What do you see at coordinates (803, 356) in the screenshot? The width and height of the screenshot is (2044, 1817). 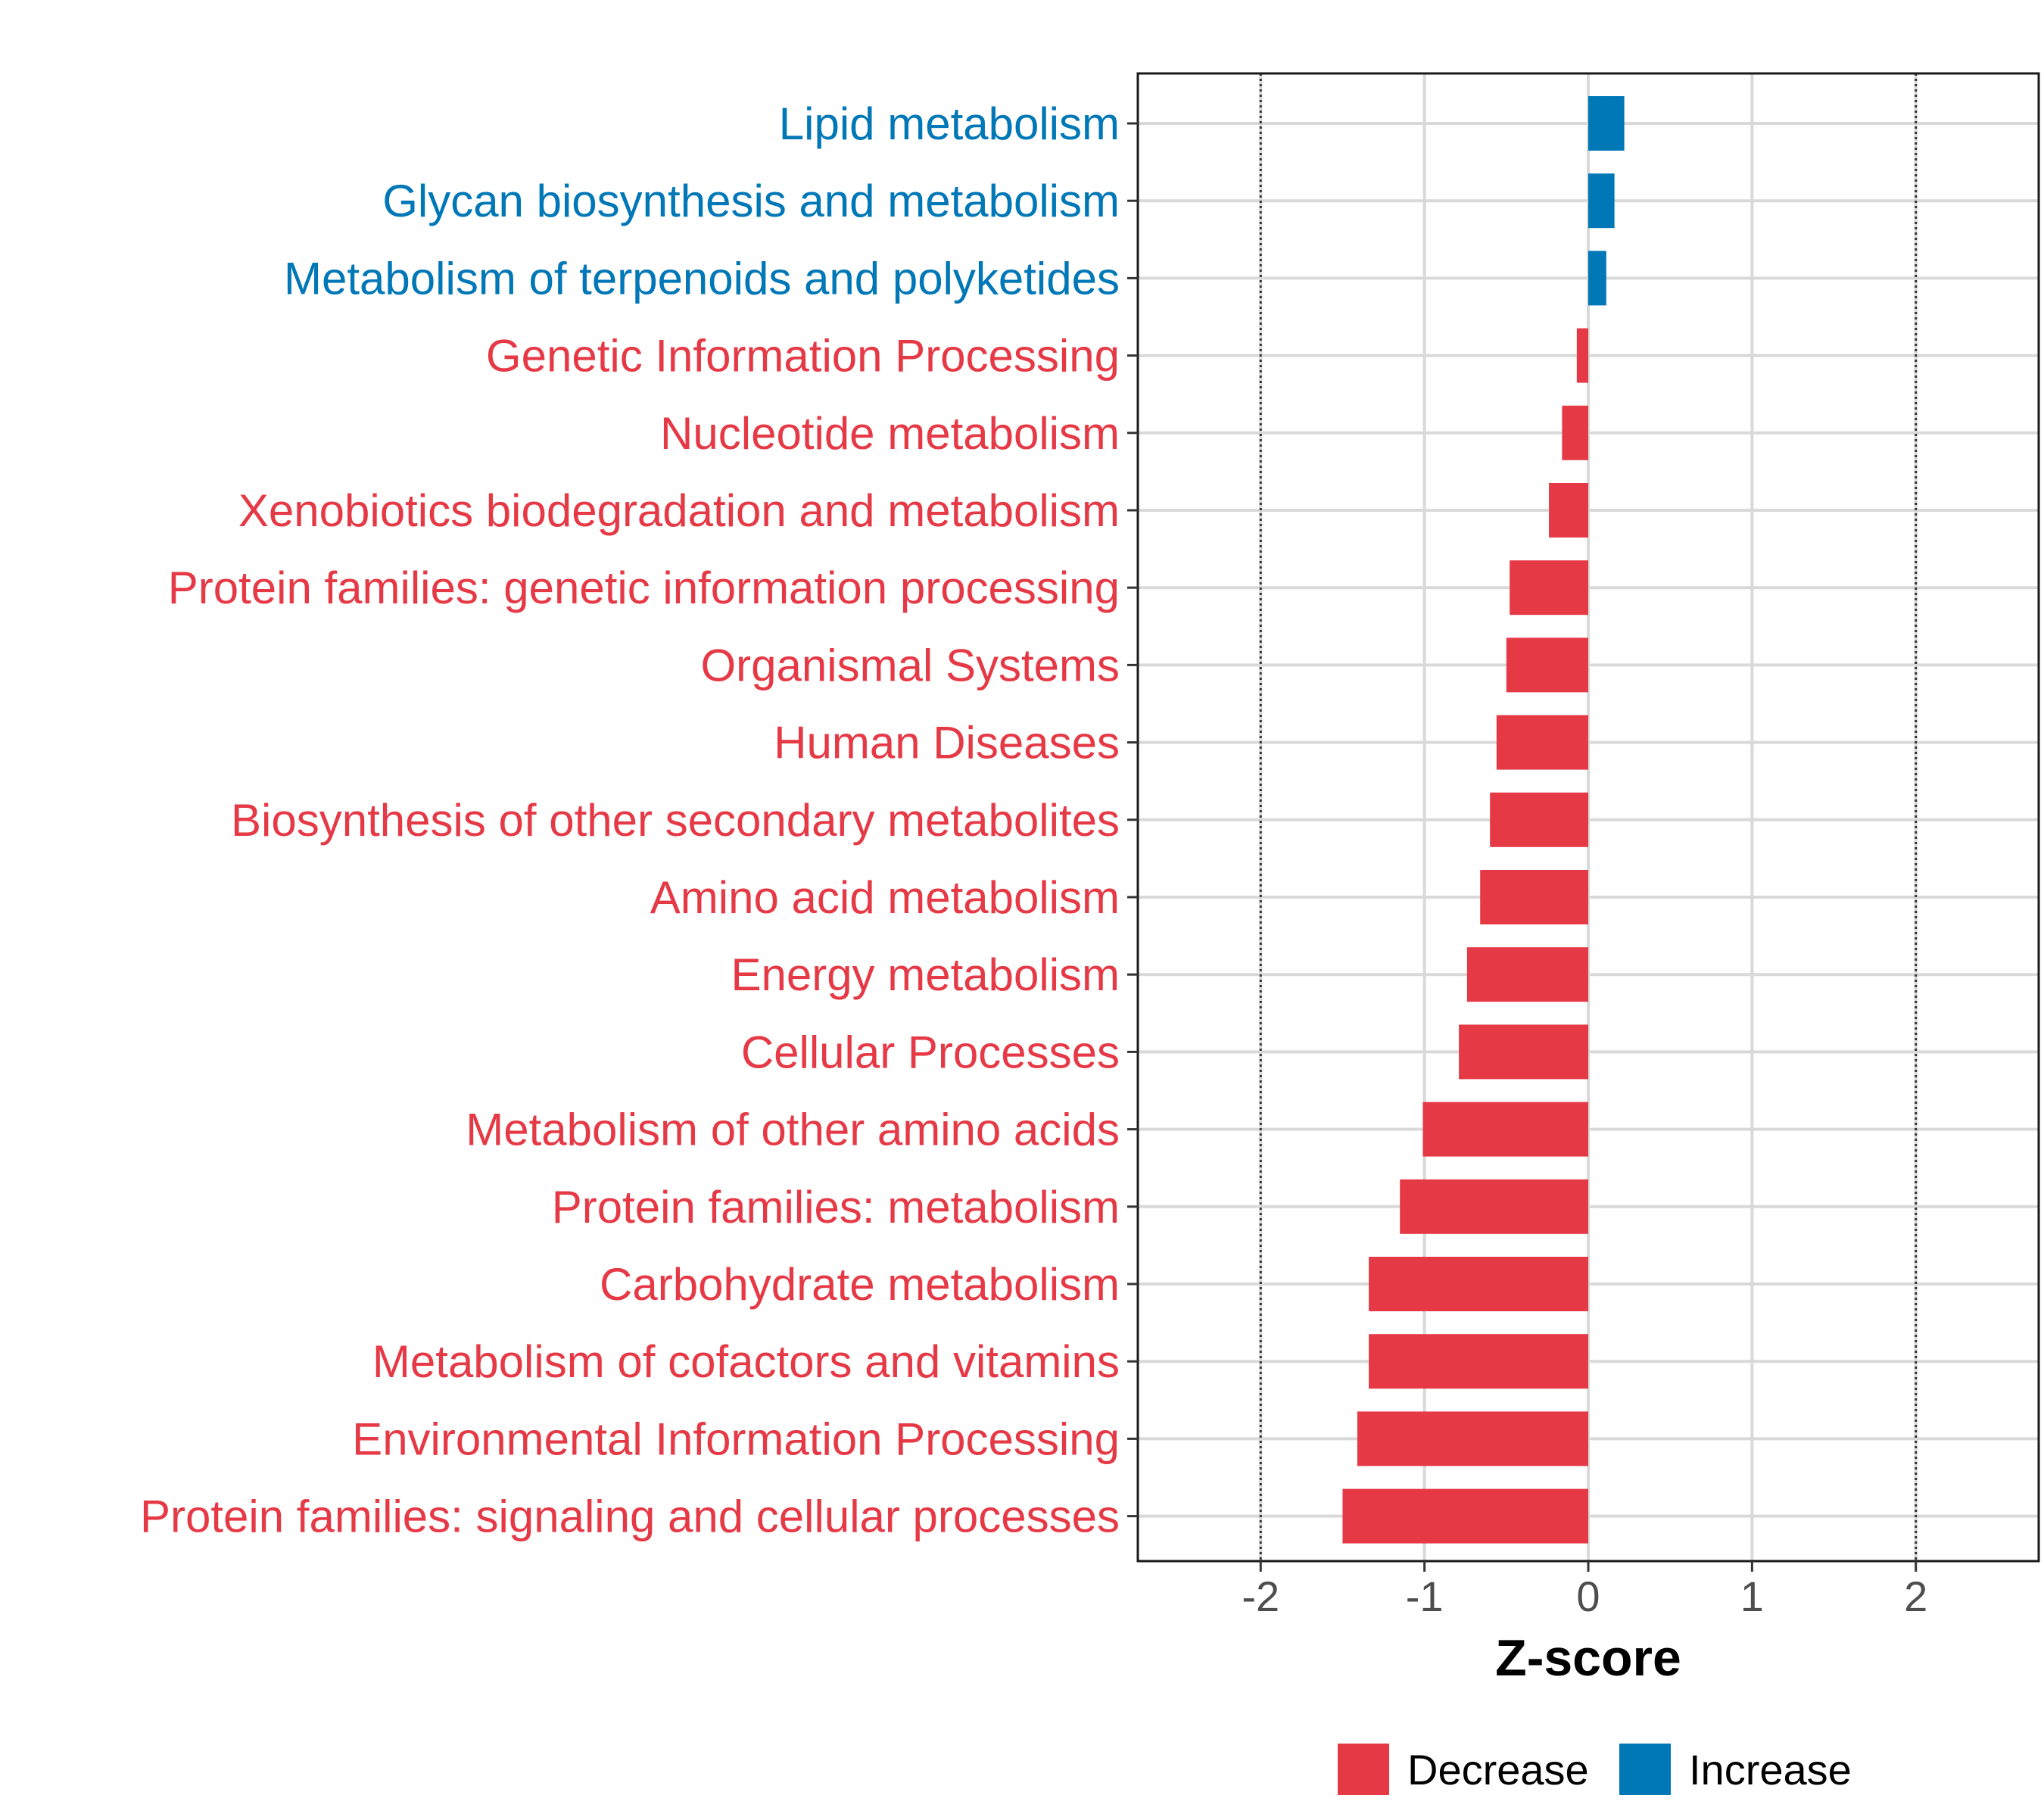 I see `category-label: Genetic Information Processing` at bounding box center [803, 356].